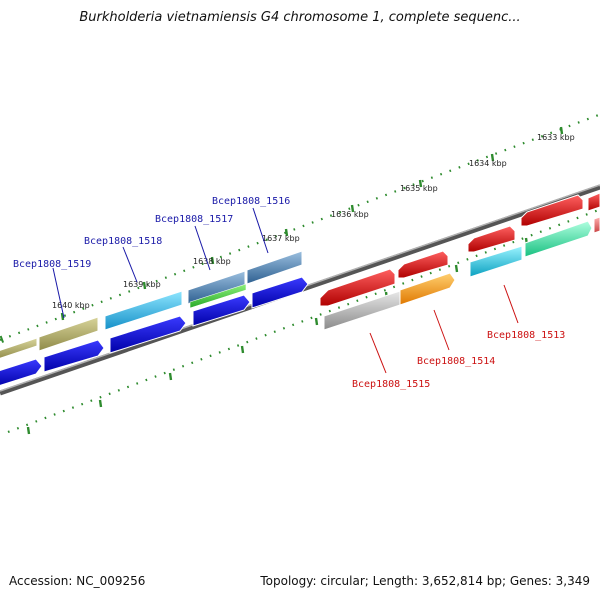 This screenshot has height=600, width=600. What do you see at coordinates (52, 264) in the screenshot?
I see `gene-label: Bcep1808_1519` at bounding box center [52, 264].